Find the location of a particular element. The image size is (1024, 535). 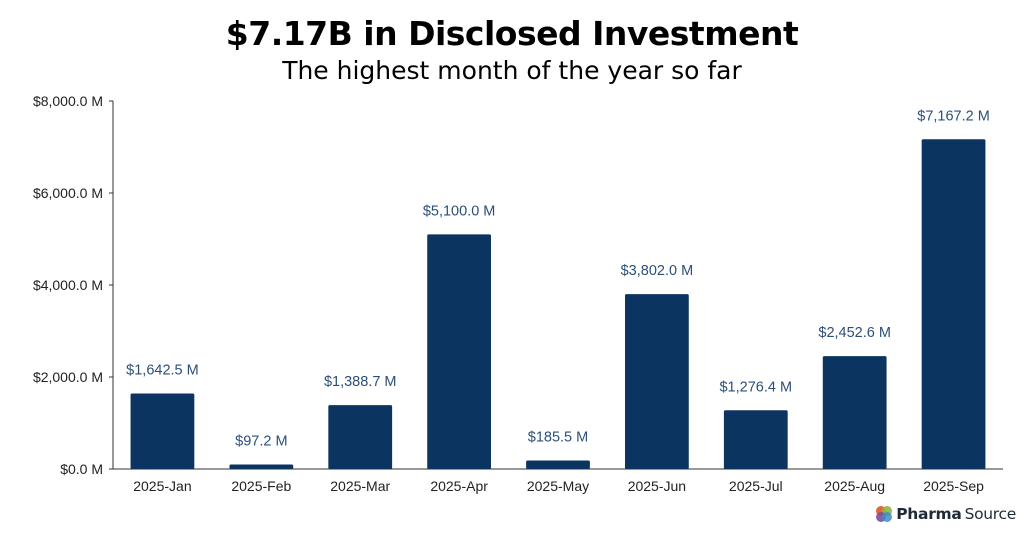

brand-logo: Pharma Source is located at coordinates (945, 514).